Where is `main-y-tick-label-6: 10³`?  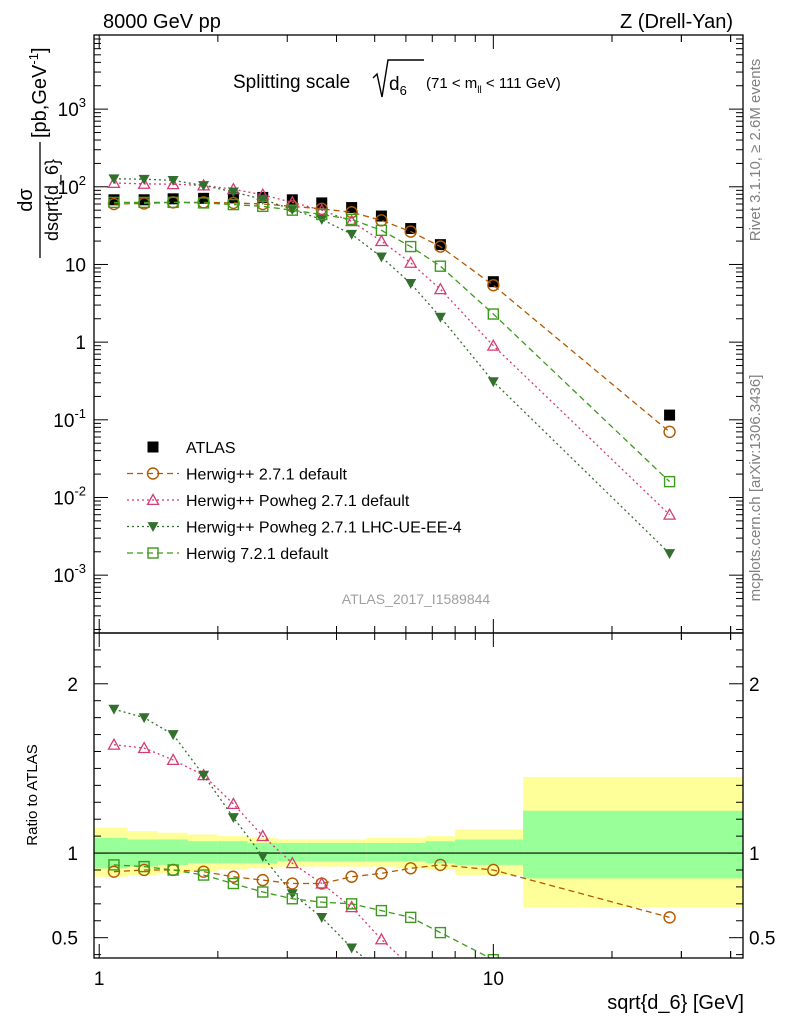 main-y-tick-label-6: 10³ is located at coordinates (72, 108).